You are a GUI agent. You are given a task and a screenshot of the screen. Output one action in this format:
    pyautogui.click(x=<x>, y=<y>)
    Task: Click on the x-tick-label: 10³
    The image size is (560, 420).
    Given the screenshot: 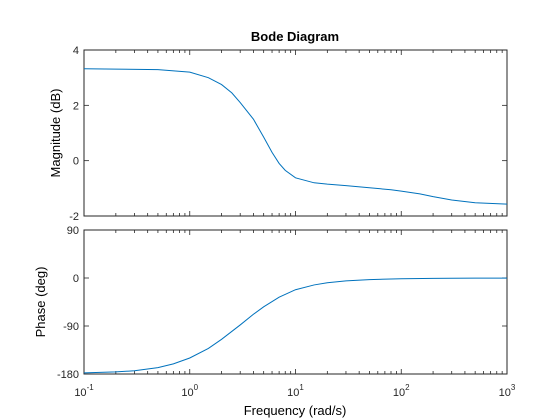 What is the action you would take?
    pyautogui.click(x=507, y=391)
    